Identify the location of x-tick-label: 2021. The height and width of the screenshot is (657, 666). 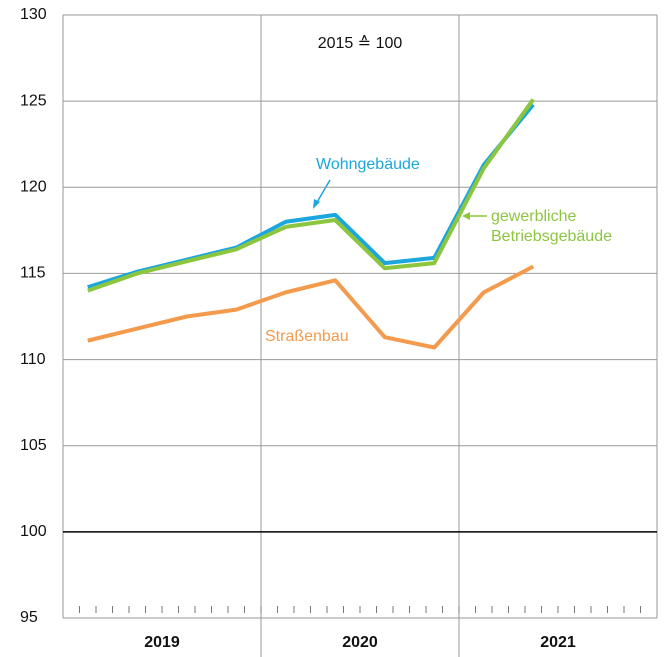
(558, 642).